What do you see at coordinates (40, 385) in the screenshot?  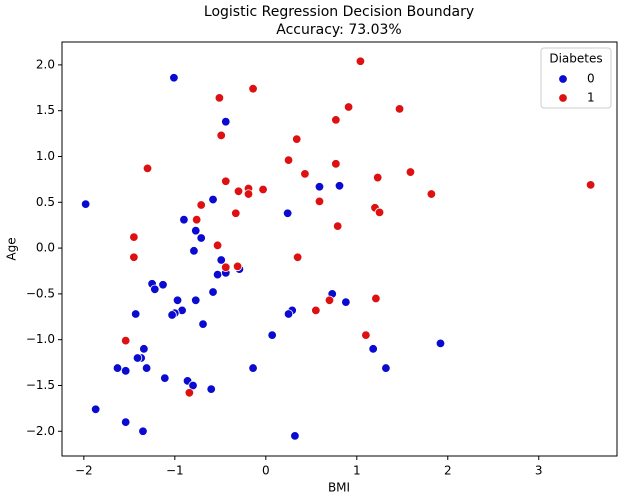 I see `y-tick-label: −1.5` at bounding box center [40, 385].